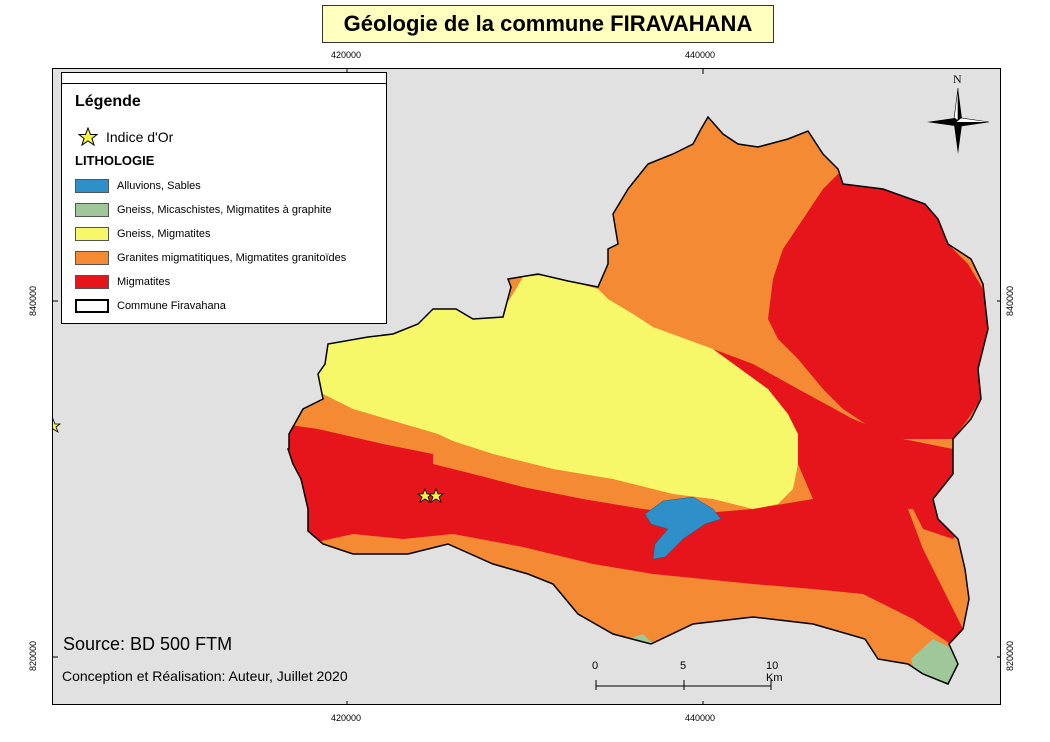 This screenshot has height=742, width=1050. Describe the element at coordinates (700, 718) in the screenshot. I see `tick-bottom-2: 440000` at that location.